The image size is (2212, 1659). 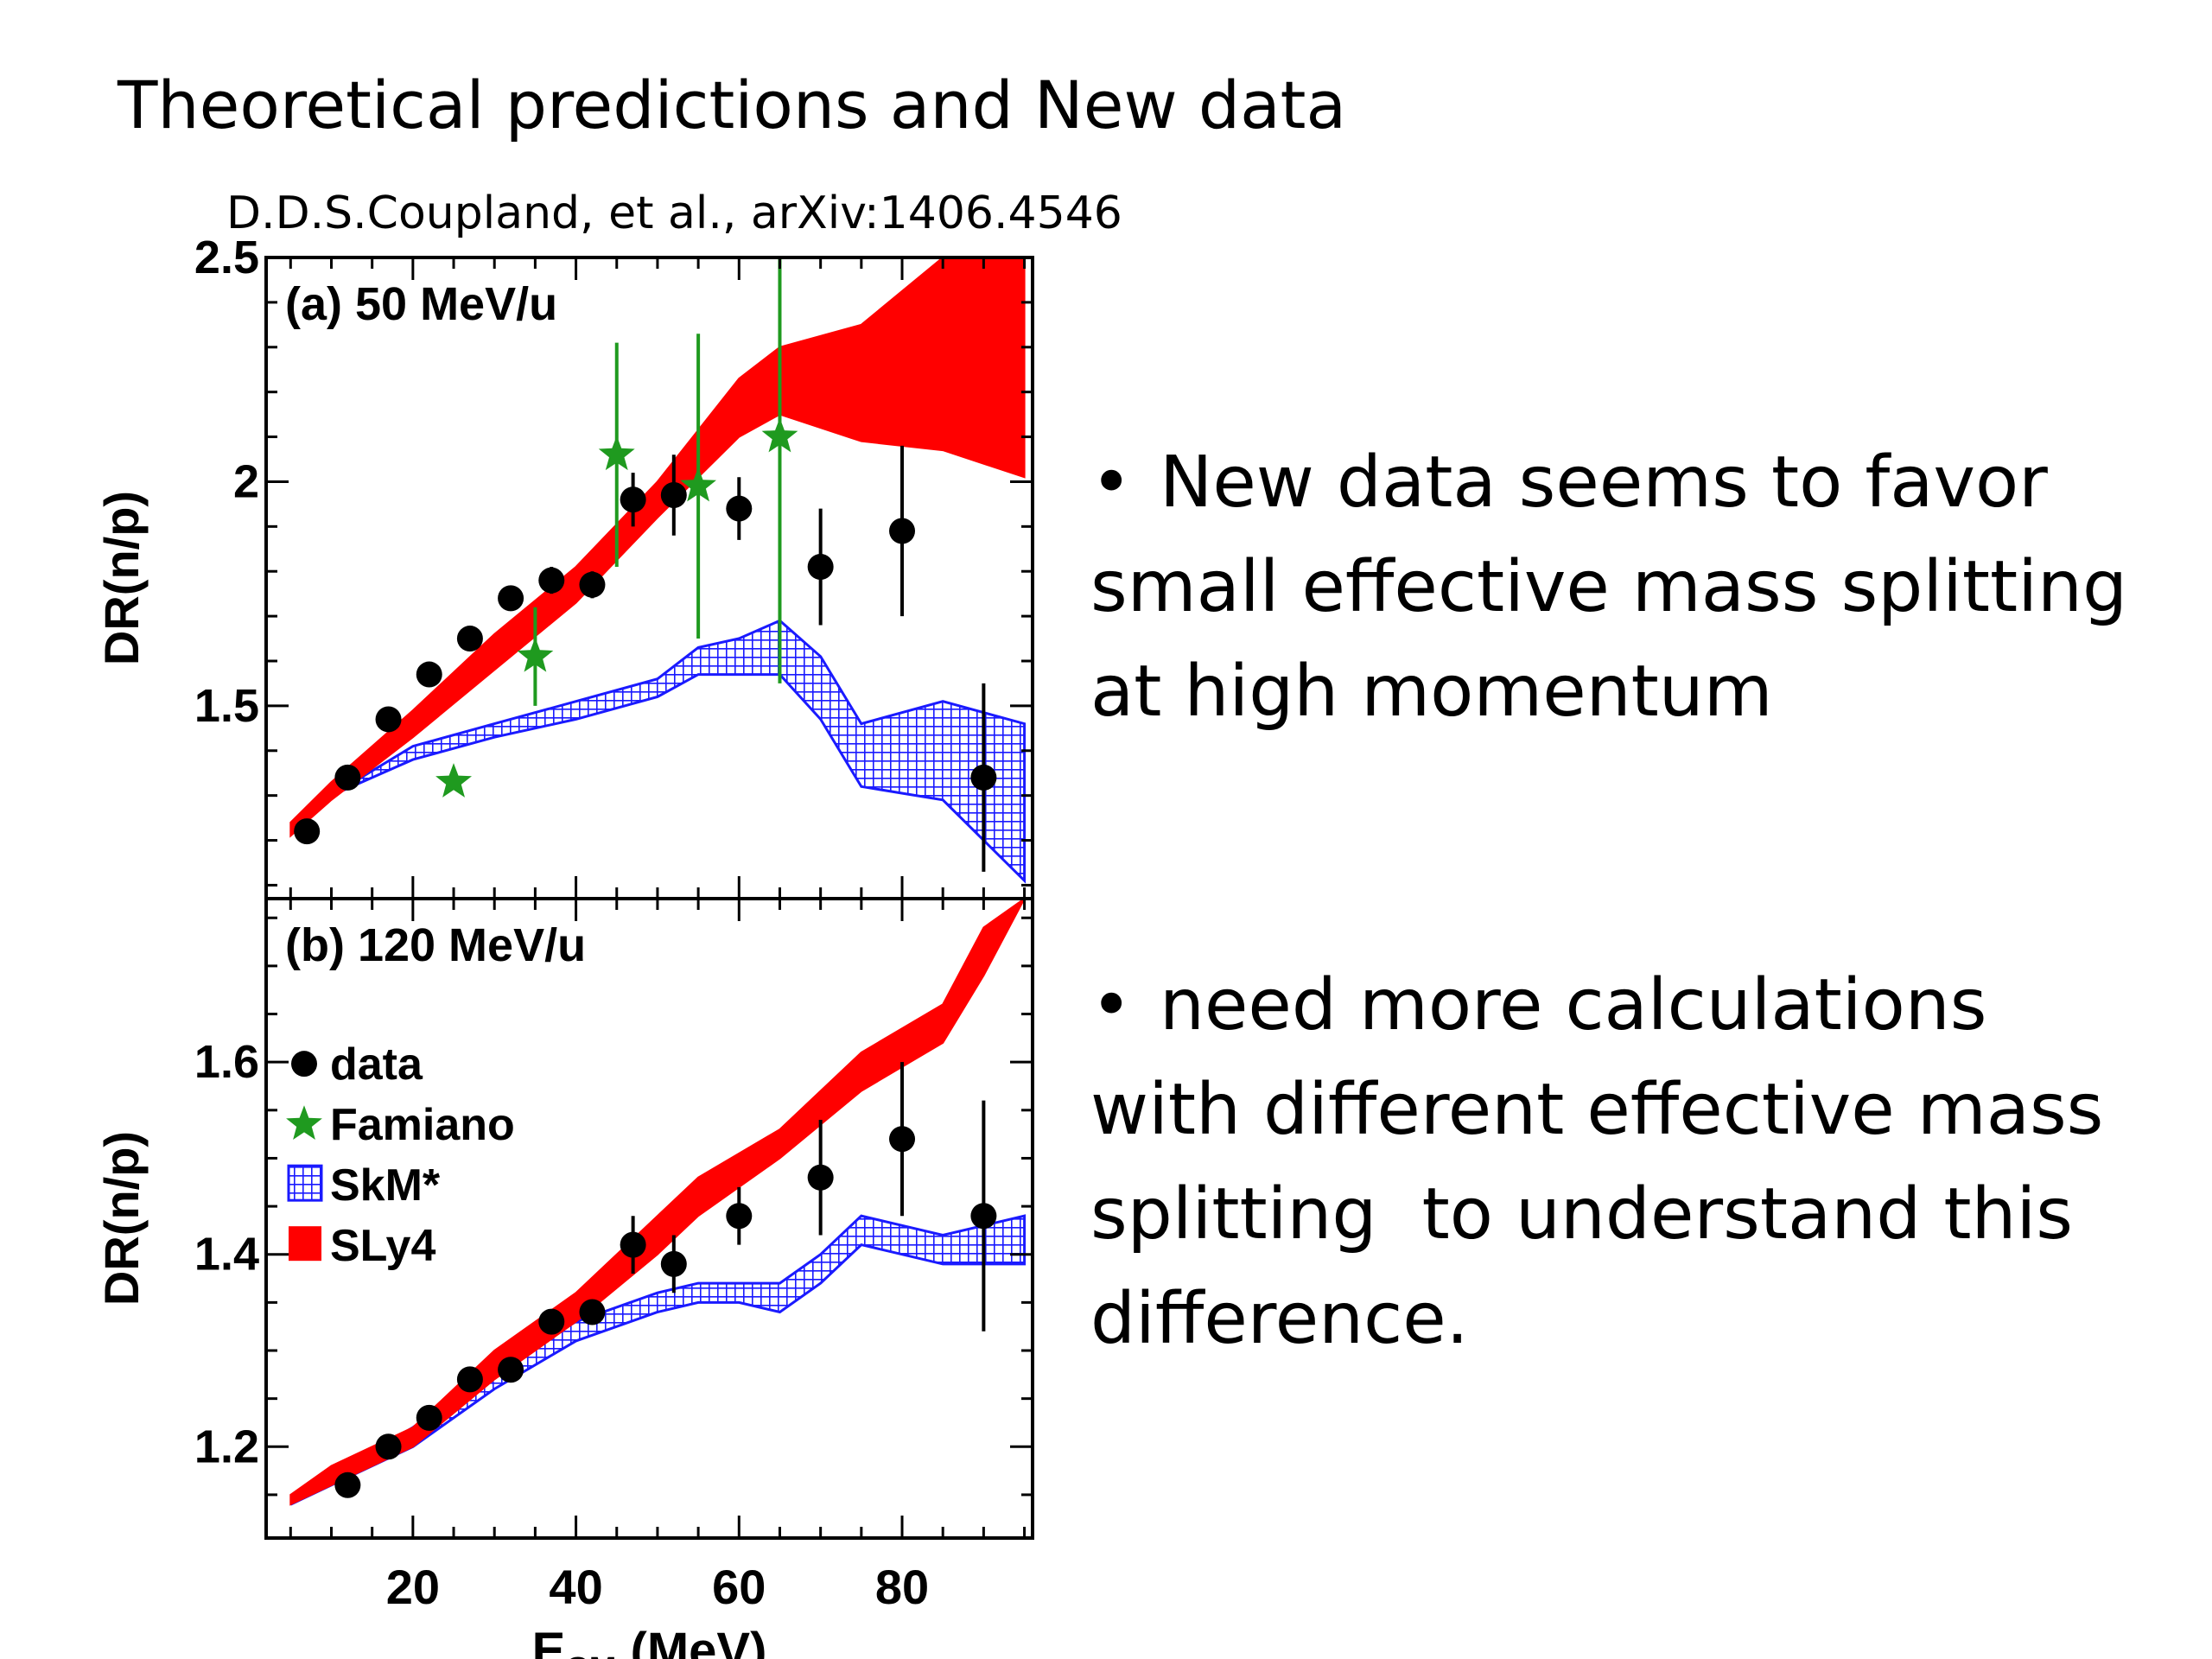 I want to click on panel-b-legend-marker-skm, so click(x=305, y=1183).